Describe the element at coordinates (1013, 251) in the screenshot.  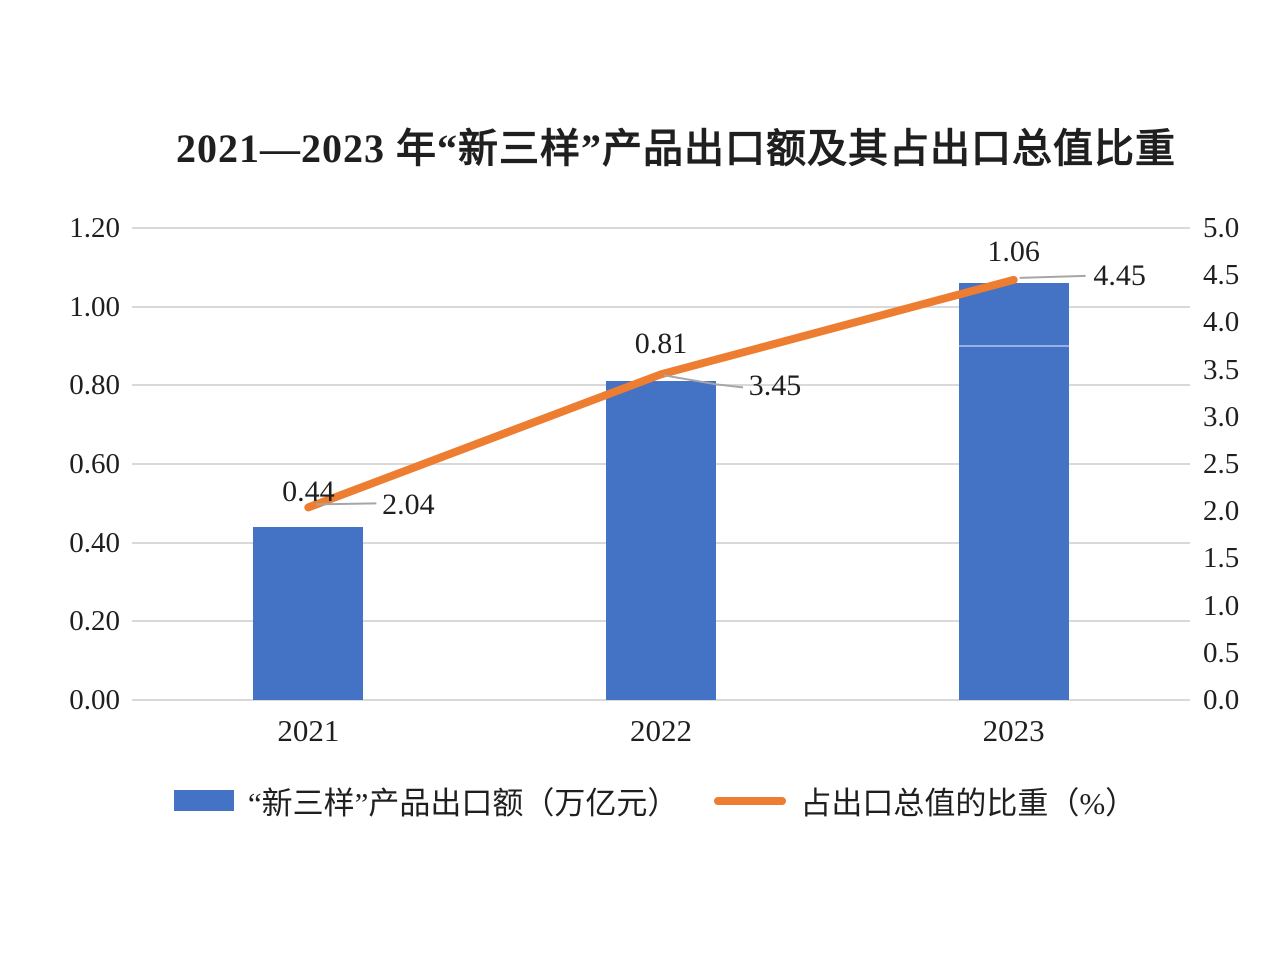
I see `bar-value-label: 1.06` at that location.